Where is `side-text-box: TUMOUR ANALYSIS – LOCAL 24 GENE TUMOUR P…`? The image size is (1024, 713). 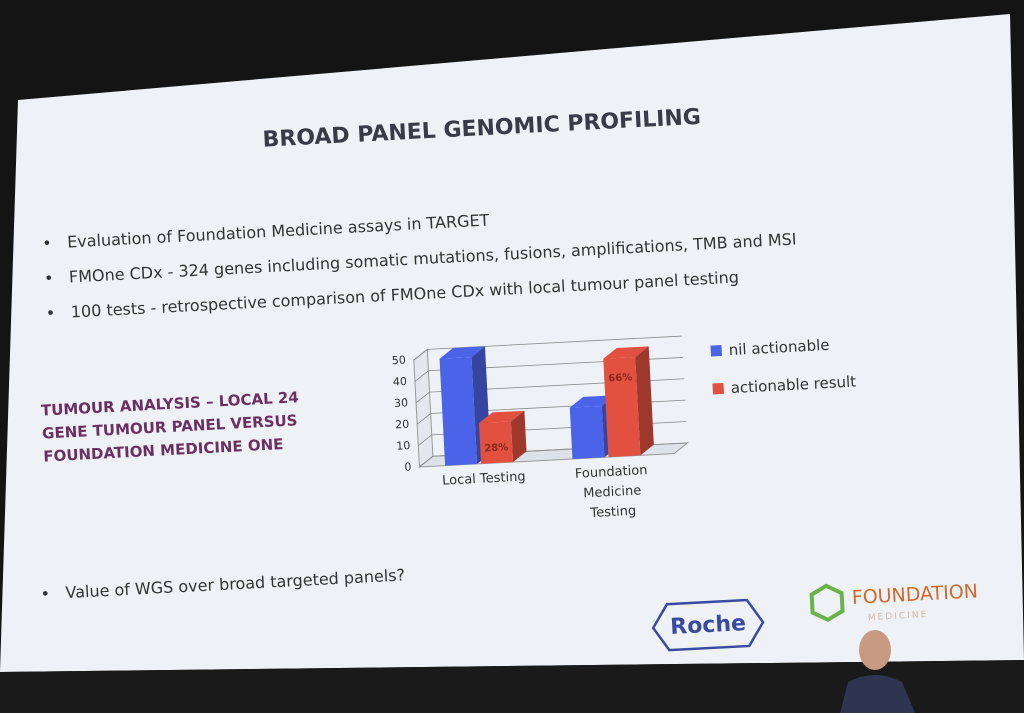
side-text-box: TUMOUR ANALYSIS – LOCAL 24 GENE TUMOUR P… is located at coordinates (170, 427).